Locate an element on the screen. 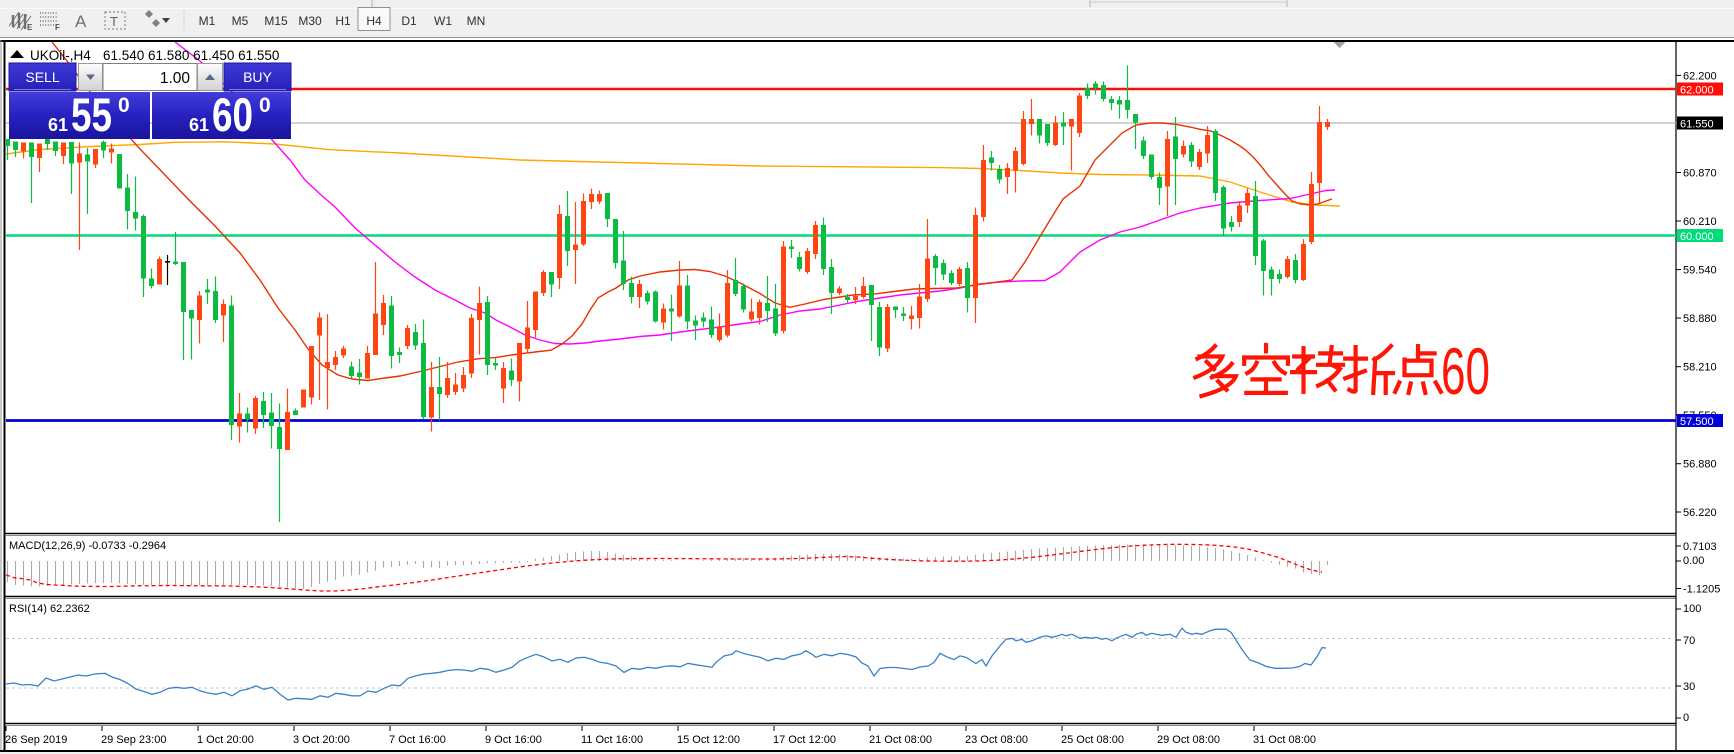  svg-text: 61.550 is located at coordinates (1697, 125).